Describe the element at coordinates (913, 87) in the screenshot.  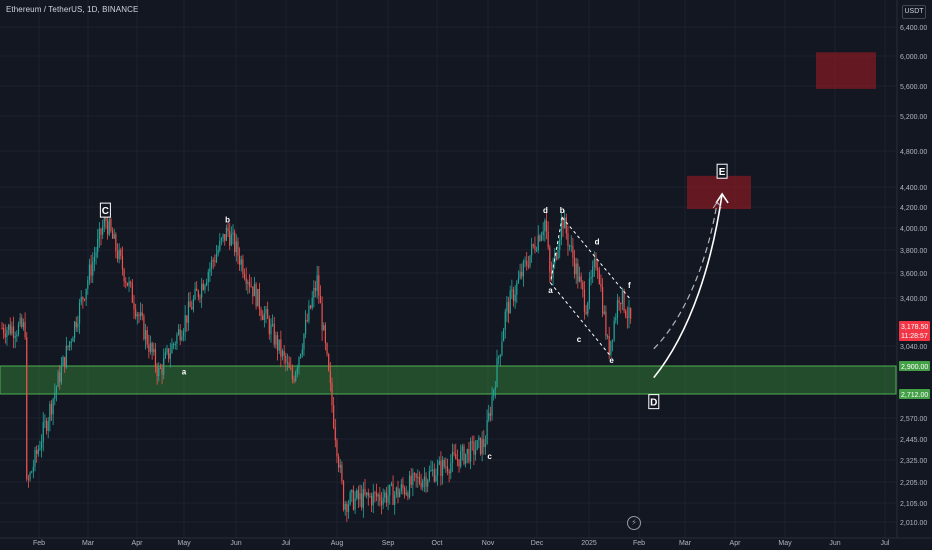
I see `price-tick-label: 5,600.00` at that location.